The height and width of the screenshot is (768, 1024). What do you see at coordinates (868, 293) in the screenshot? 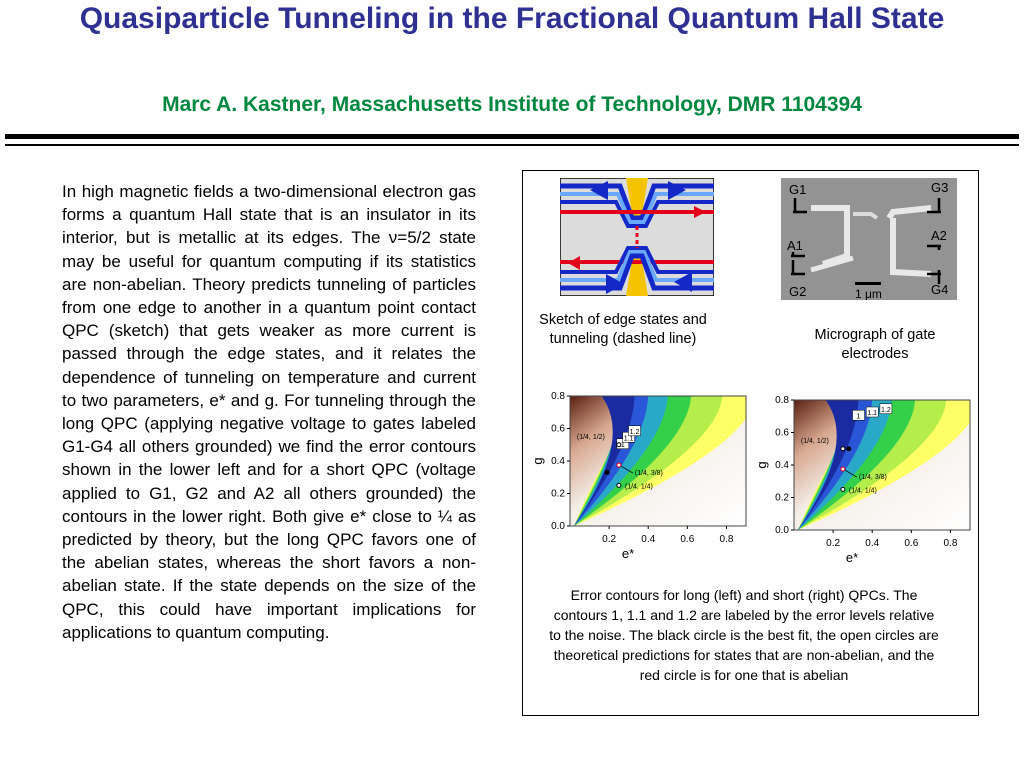
I see `scale-label: 1 μm` at bounding box center [868, 293].